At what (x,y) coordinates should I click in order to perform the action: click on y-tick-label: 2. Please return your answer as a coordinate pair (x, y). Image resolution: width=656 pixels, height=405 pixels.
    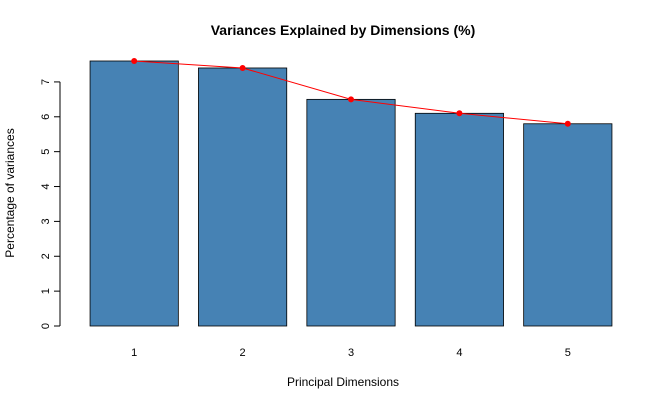
    Looking at the image, I should click on (46, 256).